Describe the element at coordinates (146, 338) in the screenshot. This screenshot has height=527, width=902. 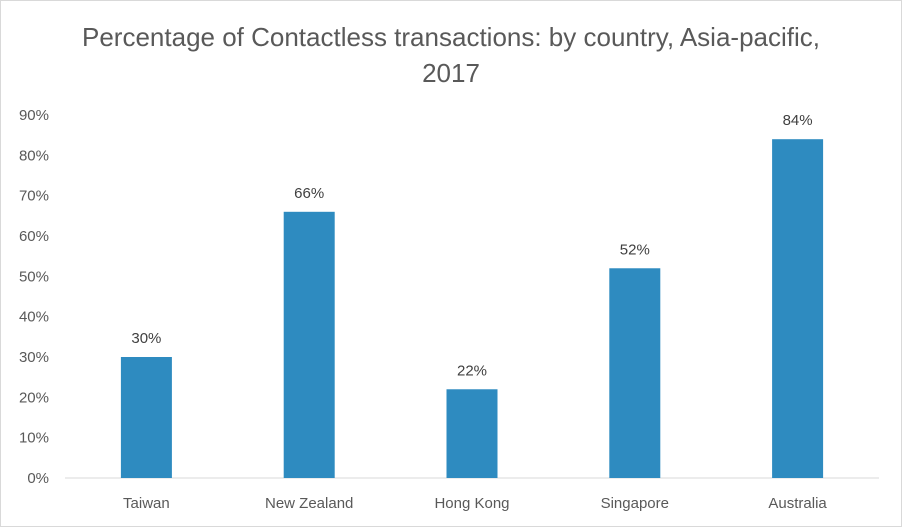
I see `data-label: 30%` at that location.